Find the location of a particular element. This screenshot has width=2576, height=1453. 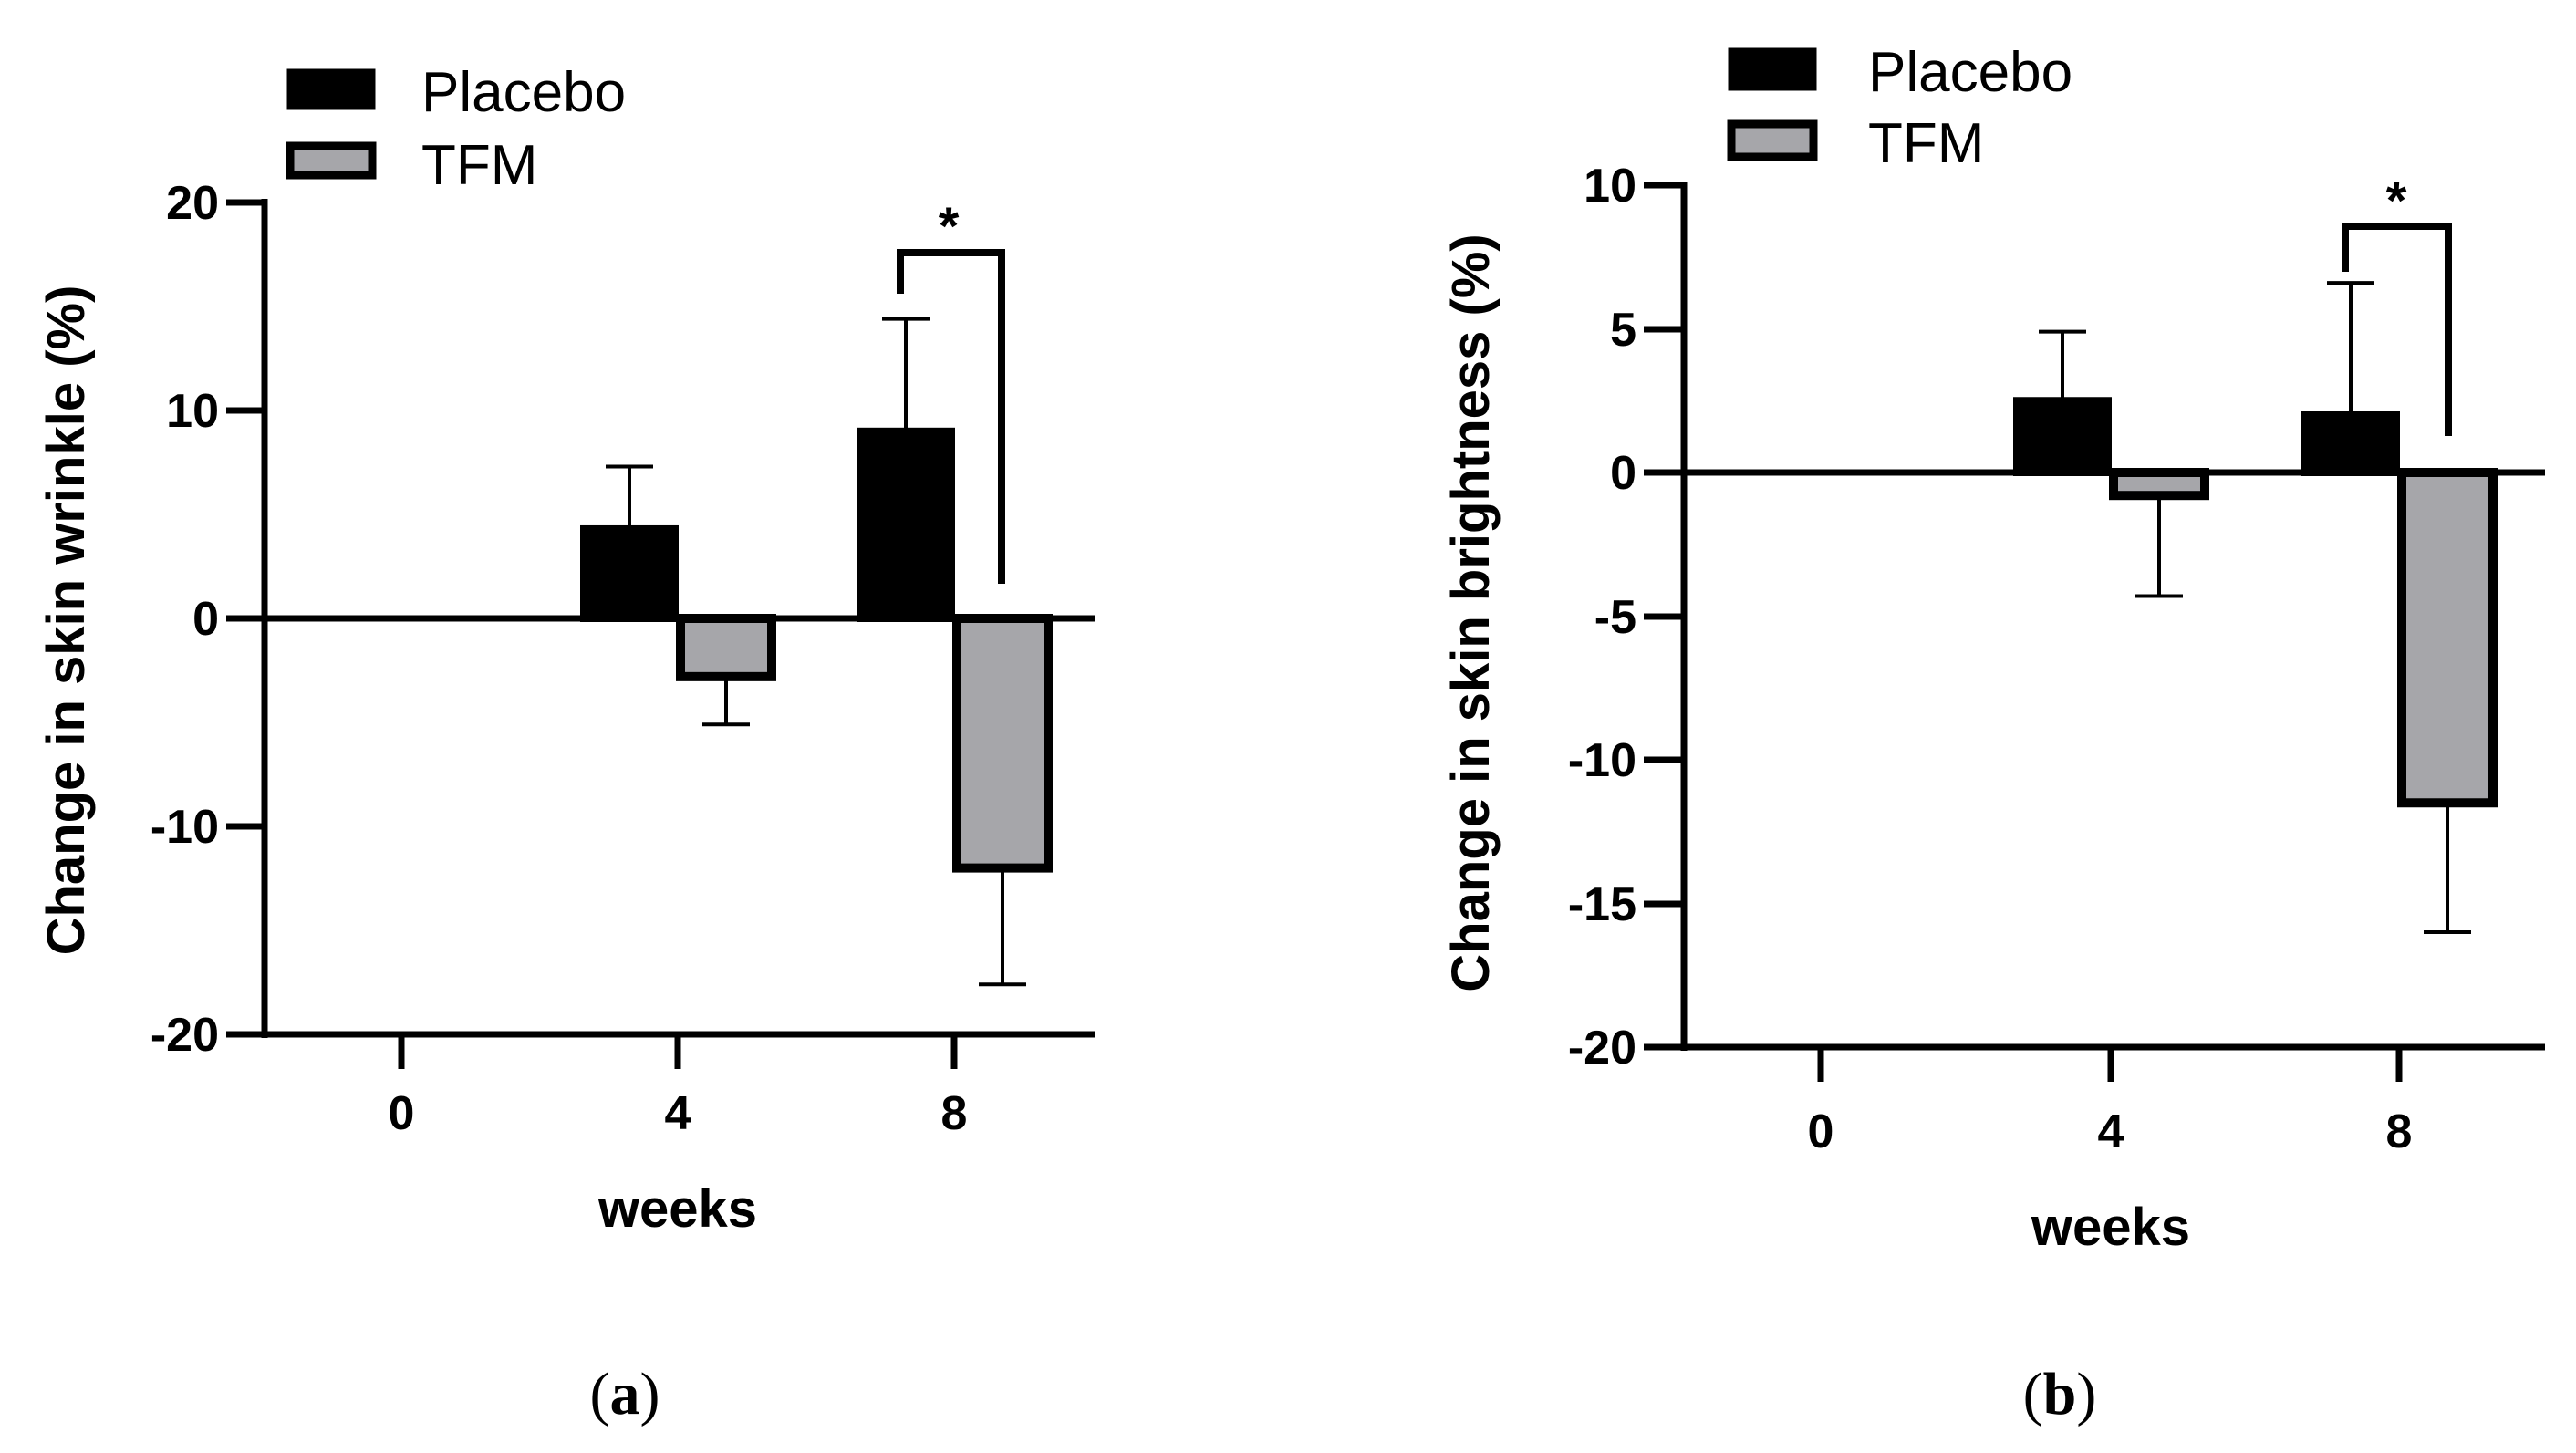

panel-label-a: (a) is located at coordinates (625, 1394).